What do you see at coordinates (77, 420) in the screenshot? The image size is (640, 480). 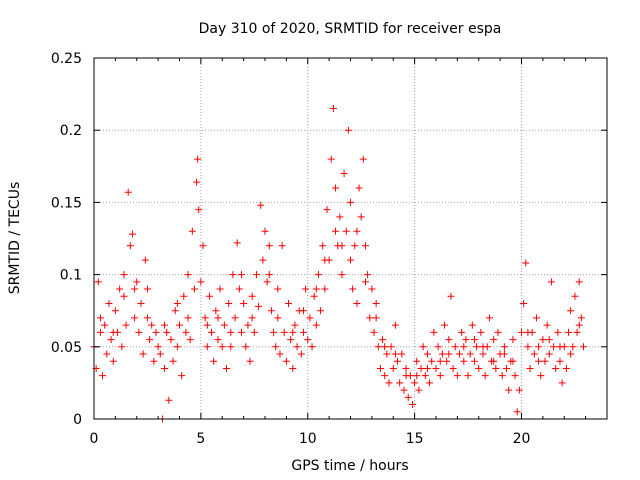 I see `y-tick-label: 0` at bounding box center [77, 420].